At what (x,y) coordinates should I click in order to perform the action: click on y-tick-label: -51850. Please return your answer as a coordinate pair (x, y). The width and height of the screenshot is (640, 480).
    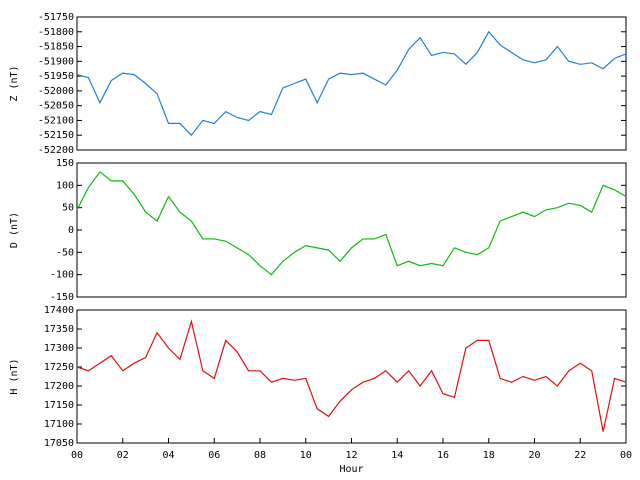
    Looking at the image, I should click on (56, 47).